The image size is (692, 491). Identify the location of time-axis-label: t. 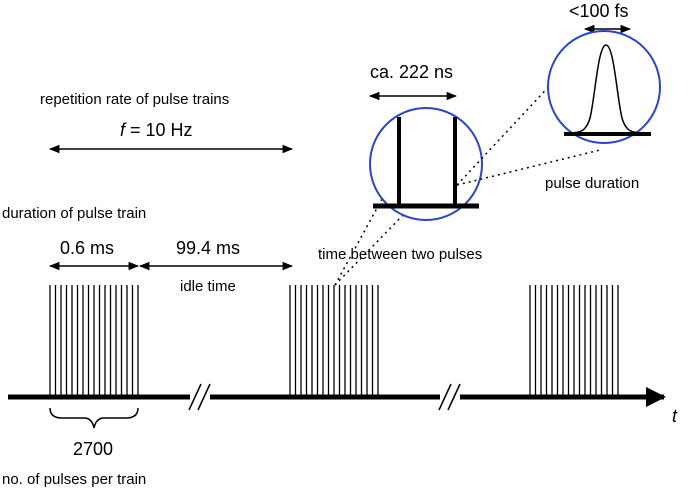
(675, 416).